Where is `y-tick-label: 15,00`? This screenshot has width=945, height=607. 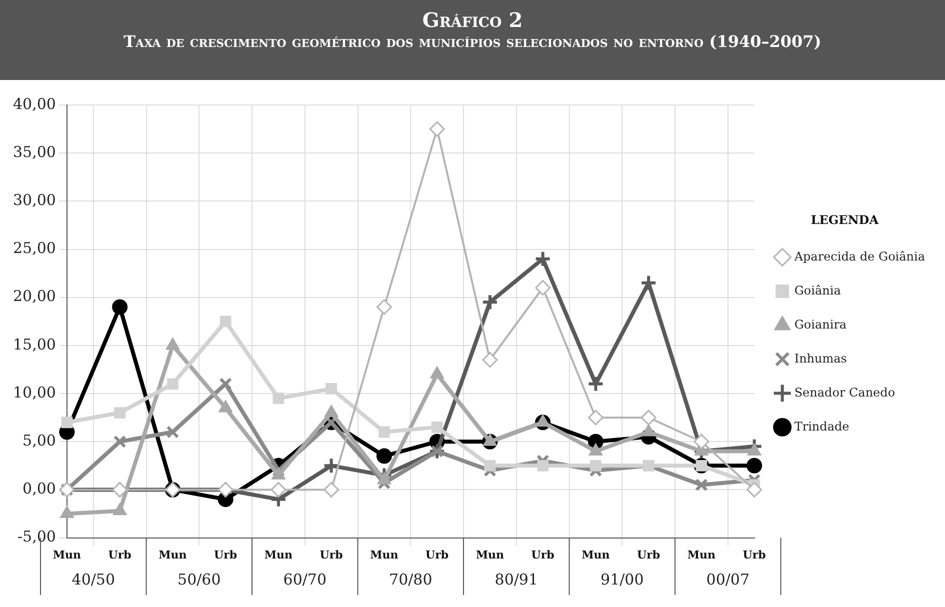
y-tick-label: 15,00 is located at coordinates (34, 344).